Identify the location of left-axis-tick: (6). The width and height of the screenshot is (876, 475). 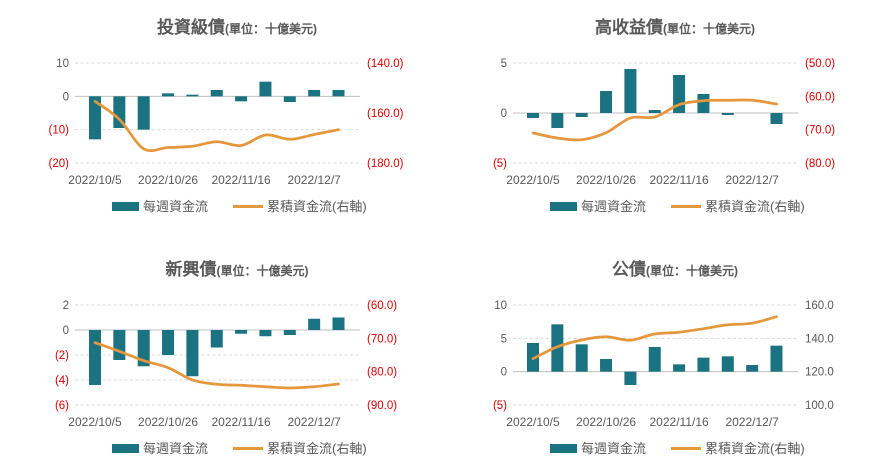
(62, 406).